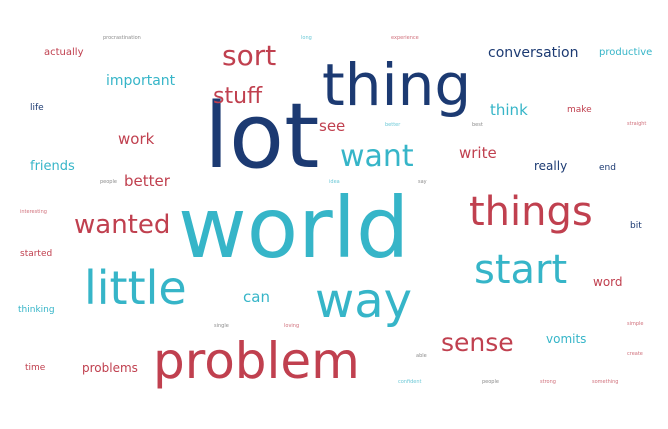  I want to click on word-make: make, so click(579, 110).